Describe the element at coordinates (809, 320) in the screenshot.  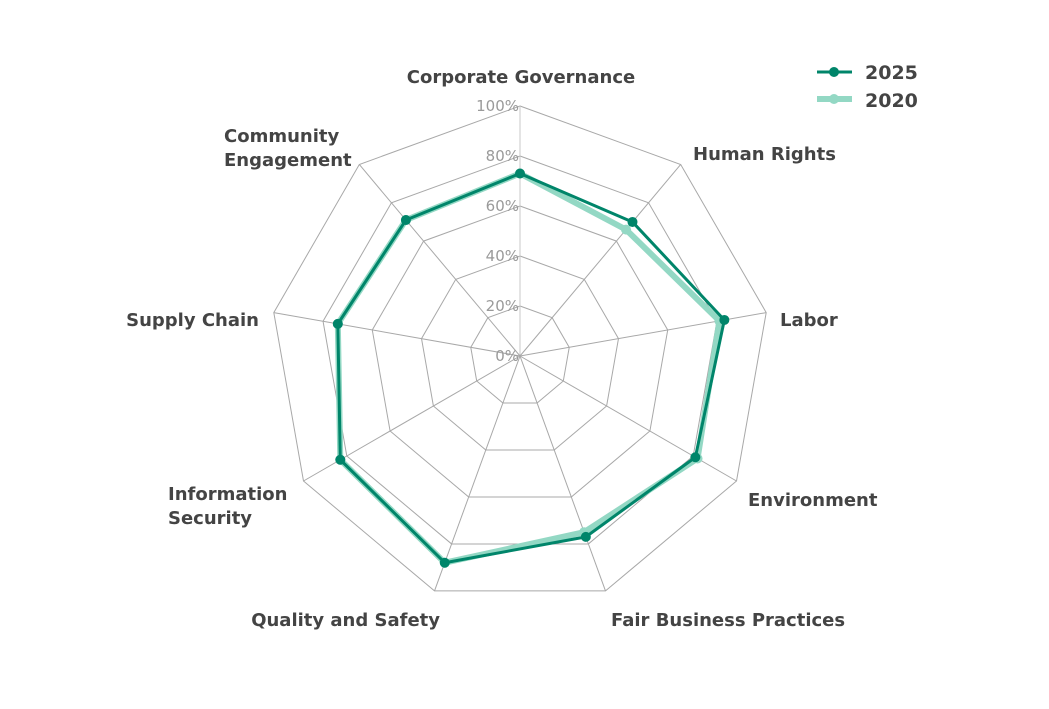
I see `category-label: Labor` at that location.